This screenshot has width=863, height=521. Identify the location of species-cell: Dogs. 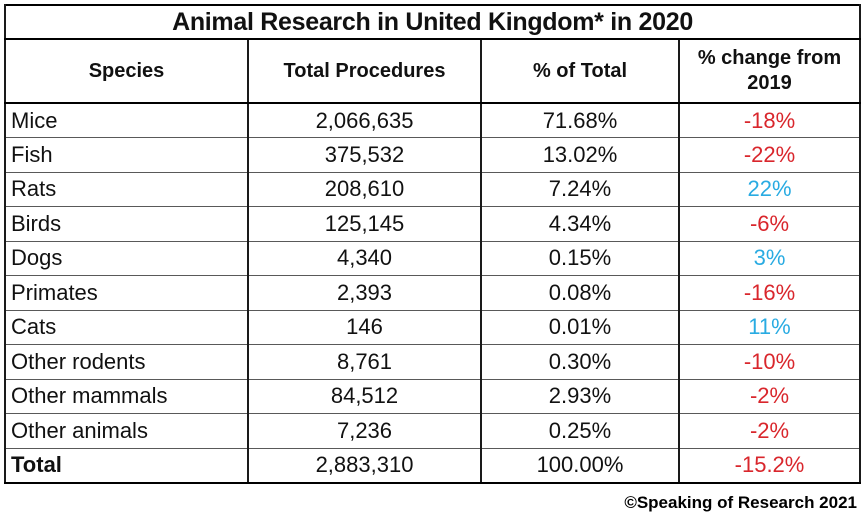
(126, 258).